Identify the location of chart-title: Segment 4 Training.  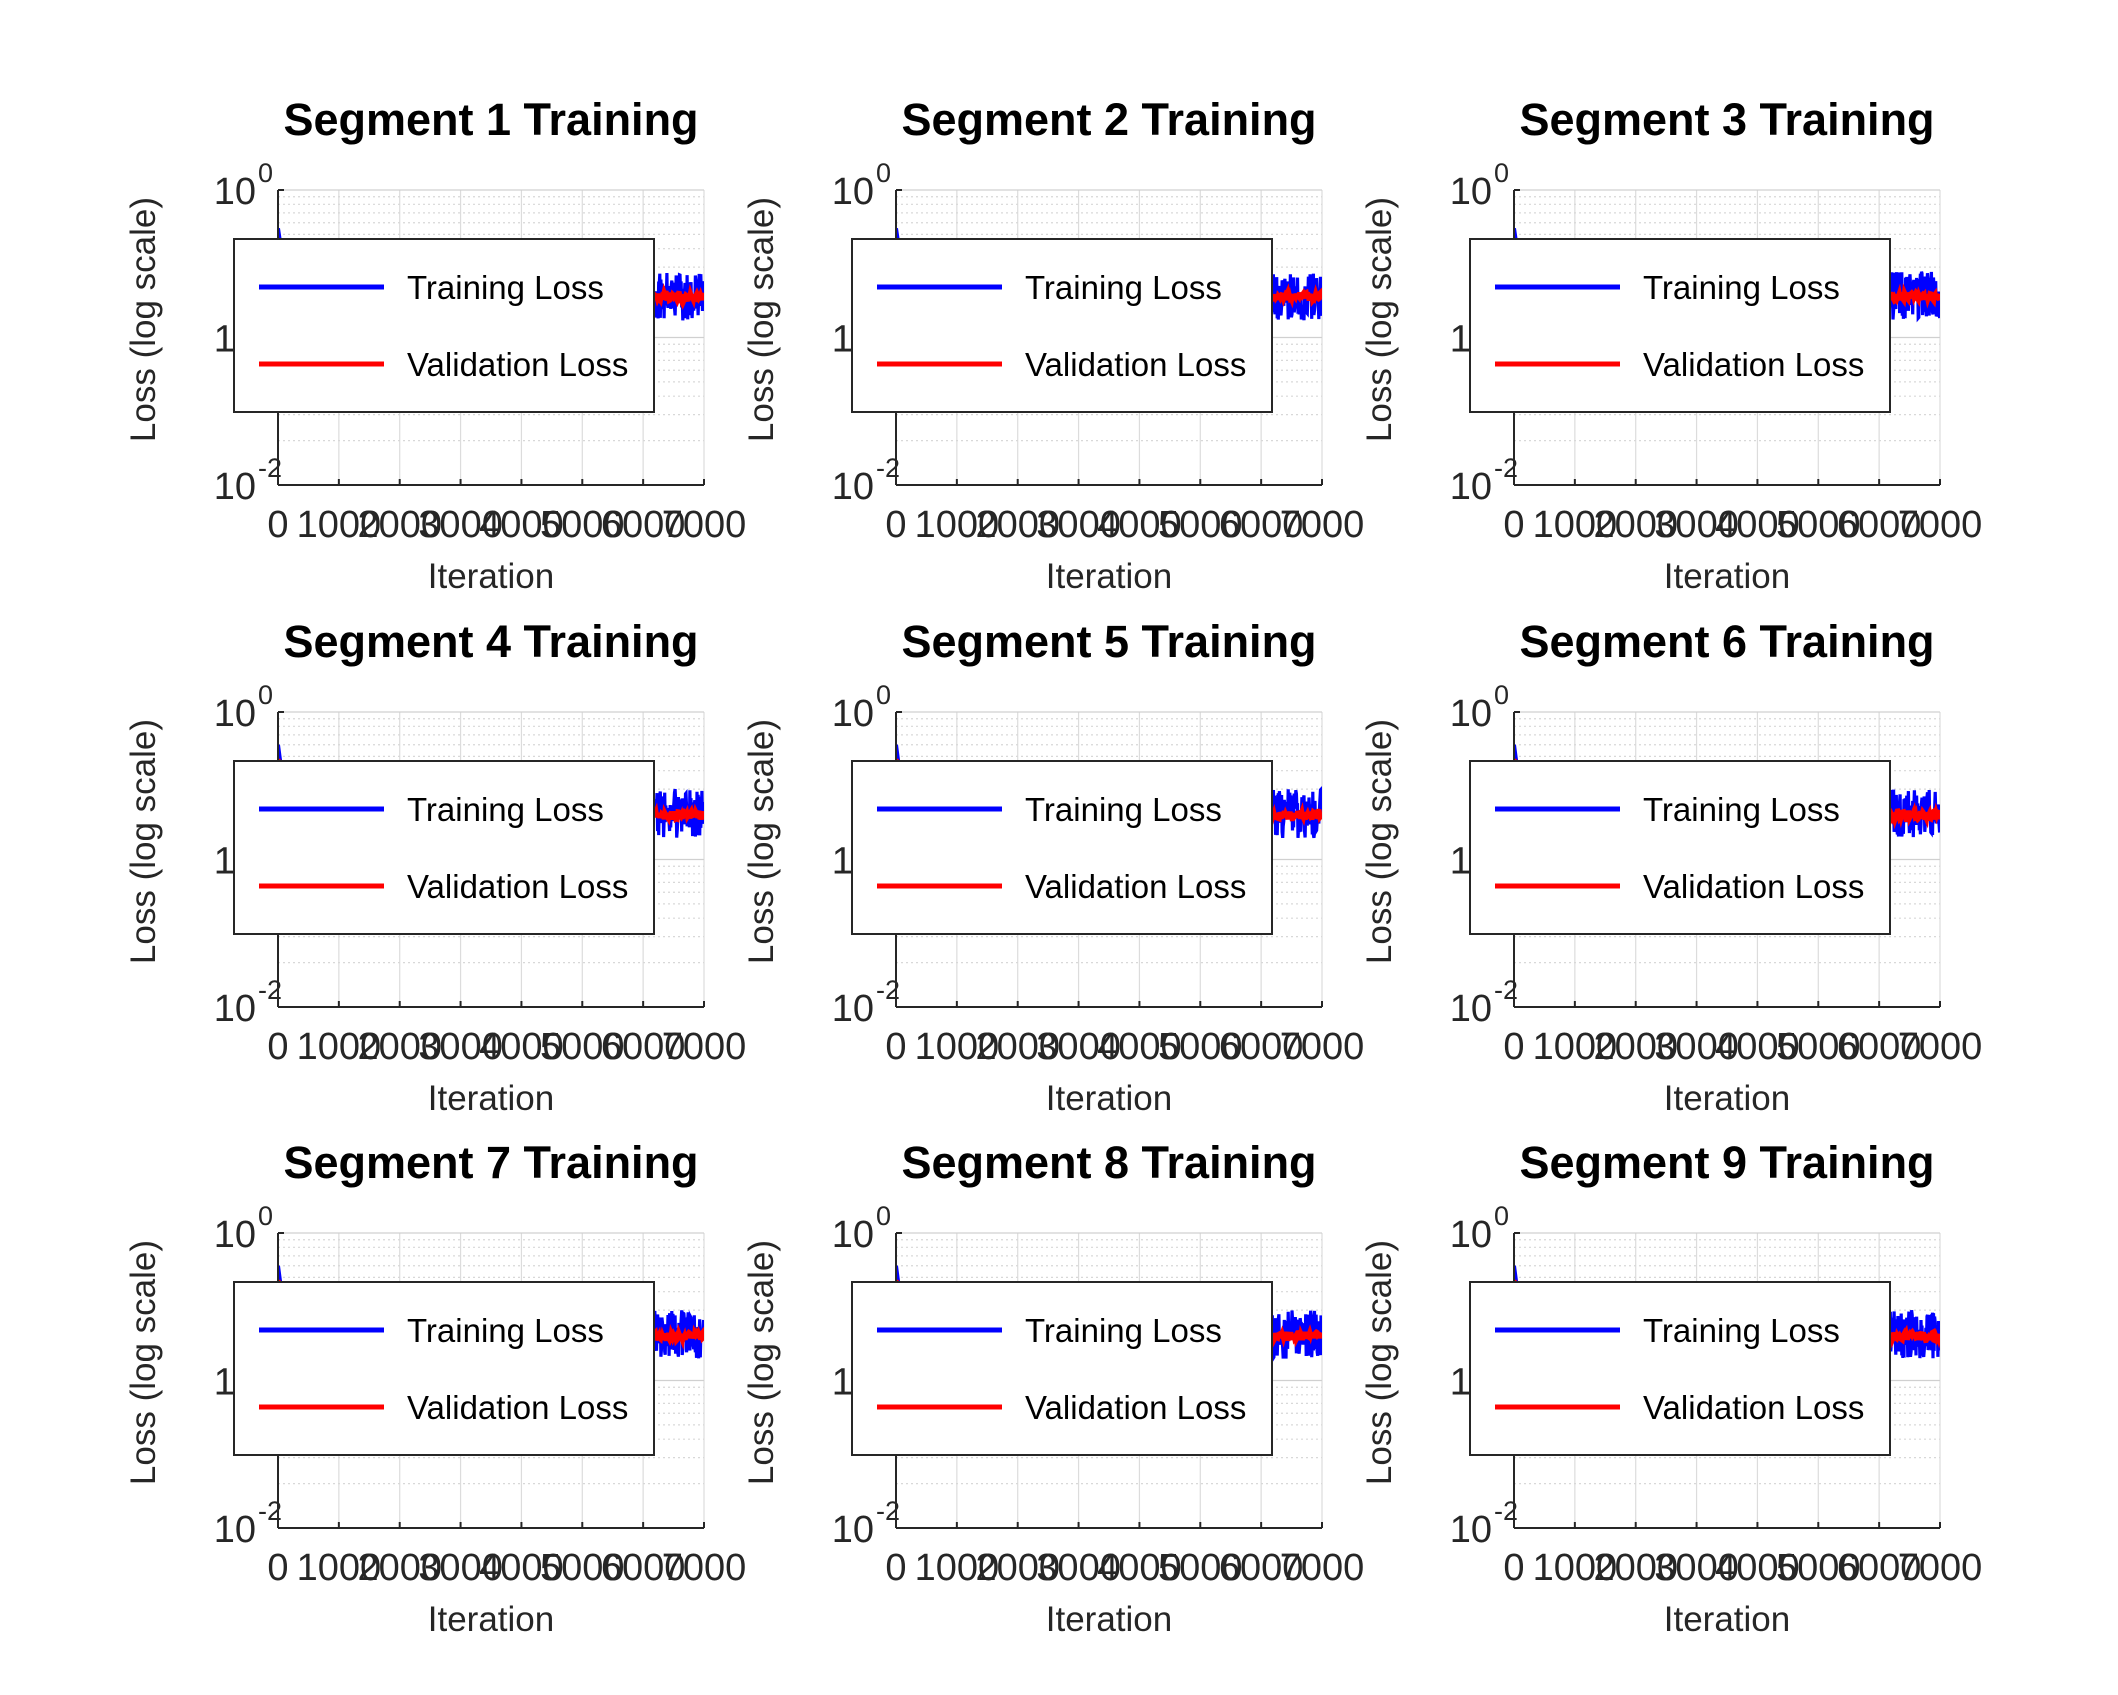
(490, 641).